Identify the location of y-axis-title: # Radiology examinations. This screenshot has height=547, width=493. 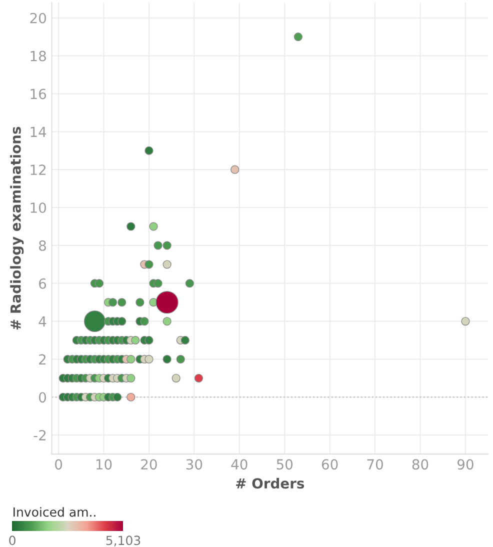
(17, 228).